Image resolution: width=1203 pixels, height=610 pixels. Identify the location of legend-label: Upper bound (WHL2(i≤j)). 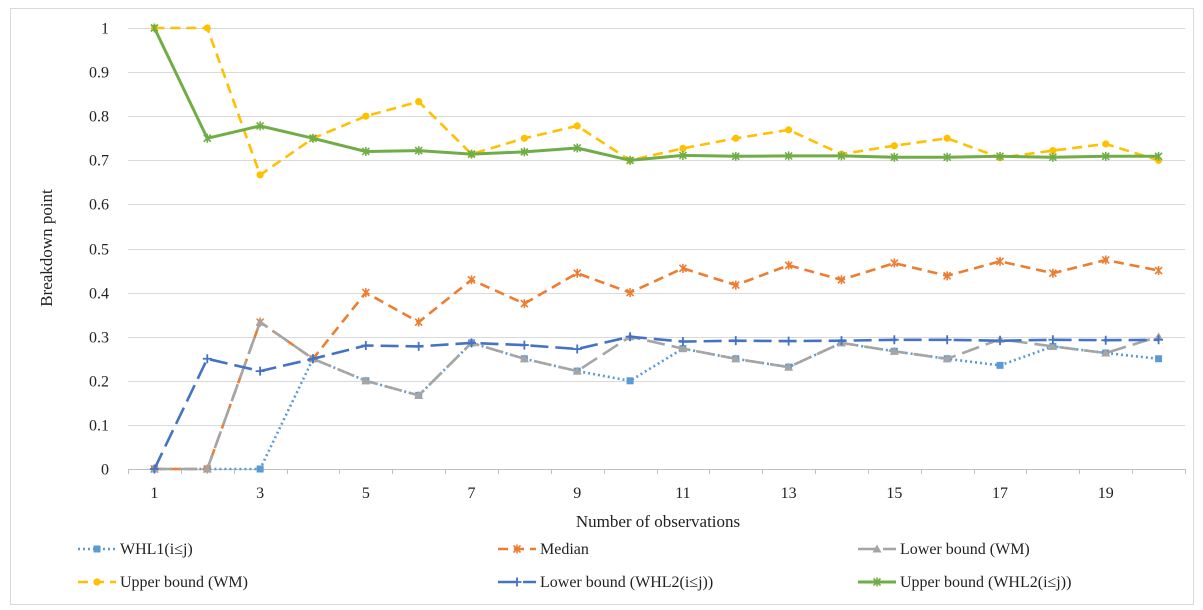
(985, 582).